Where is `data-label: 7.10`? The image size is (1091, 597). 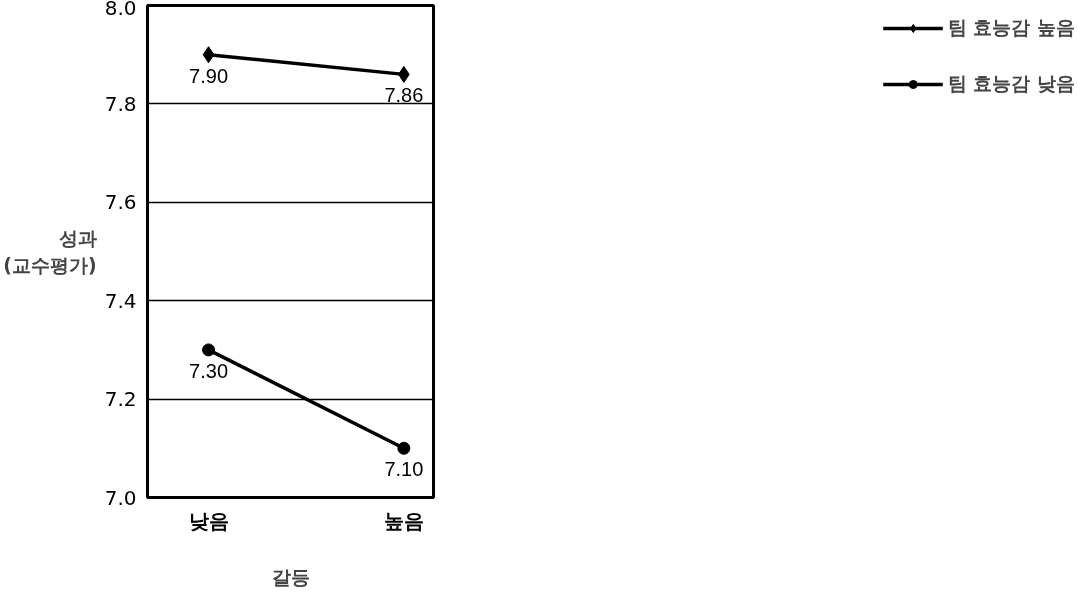 data-label: 7.10 is located at coordinates (404, 469).